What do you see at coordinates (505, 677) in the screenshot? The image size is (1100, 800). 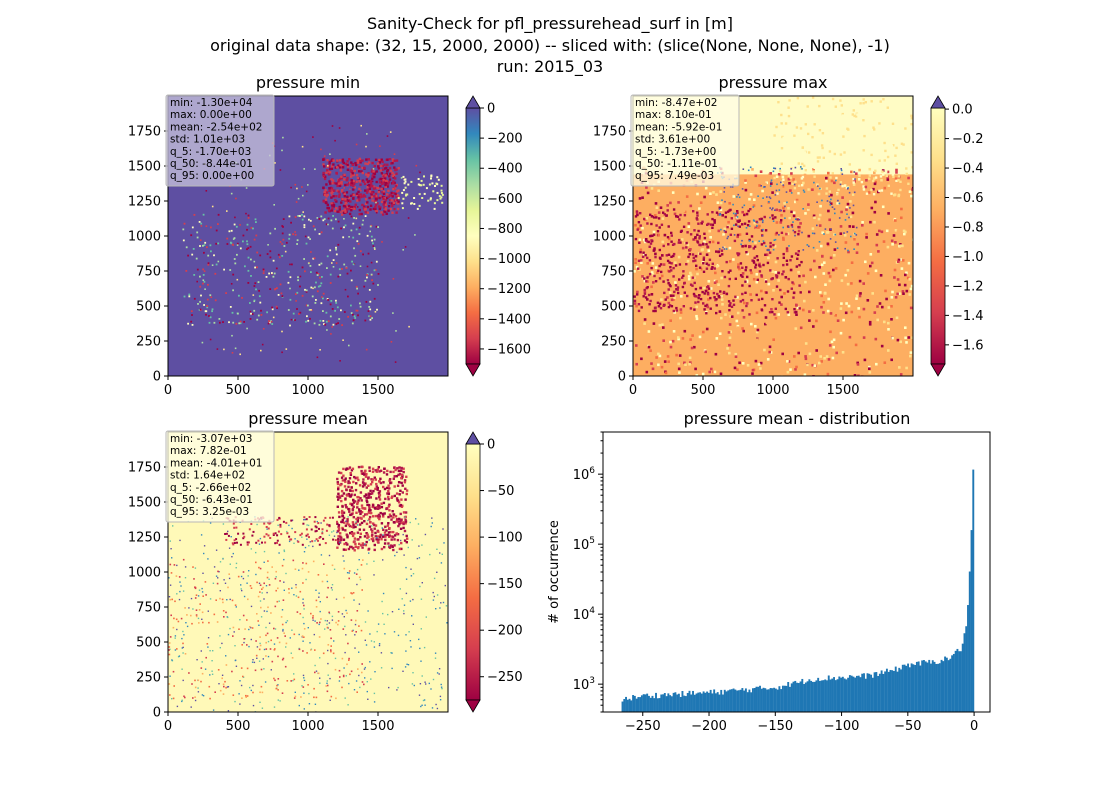 I see `colorbar-tick-label: −250` at bounding box center [505, 677].